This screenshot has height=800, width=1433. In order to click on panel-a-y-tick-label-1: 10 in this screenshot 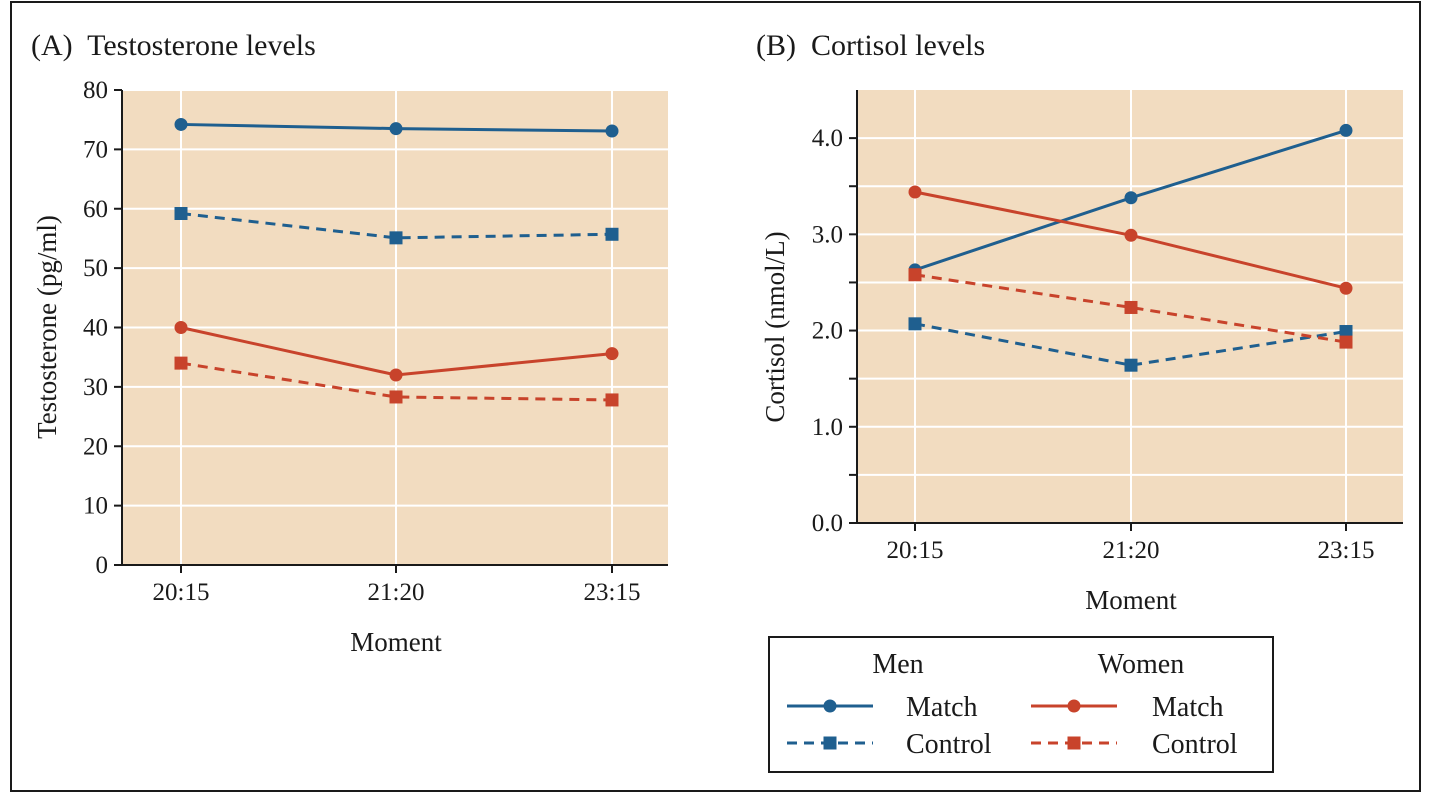, I will do `click(95, 506)`.